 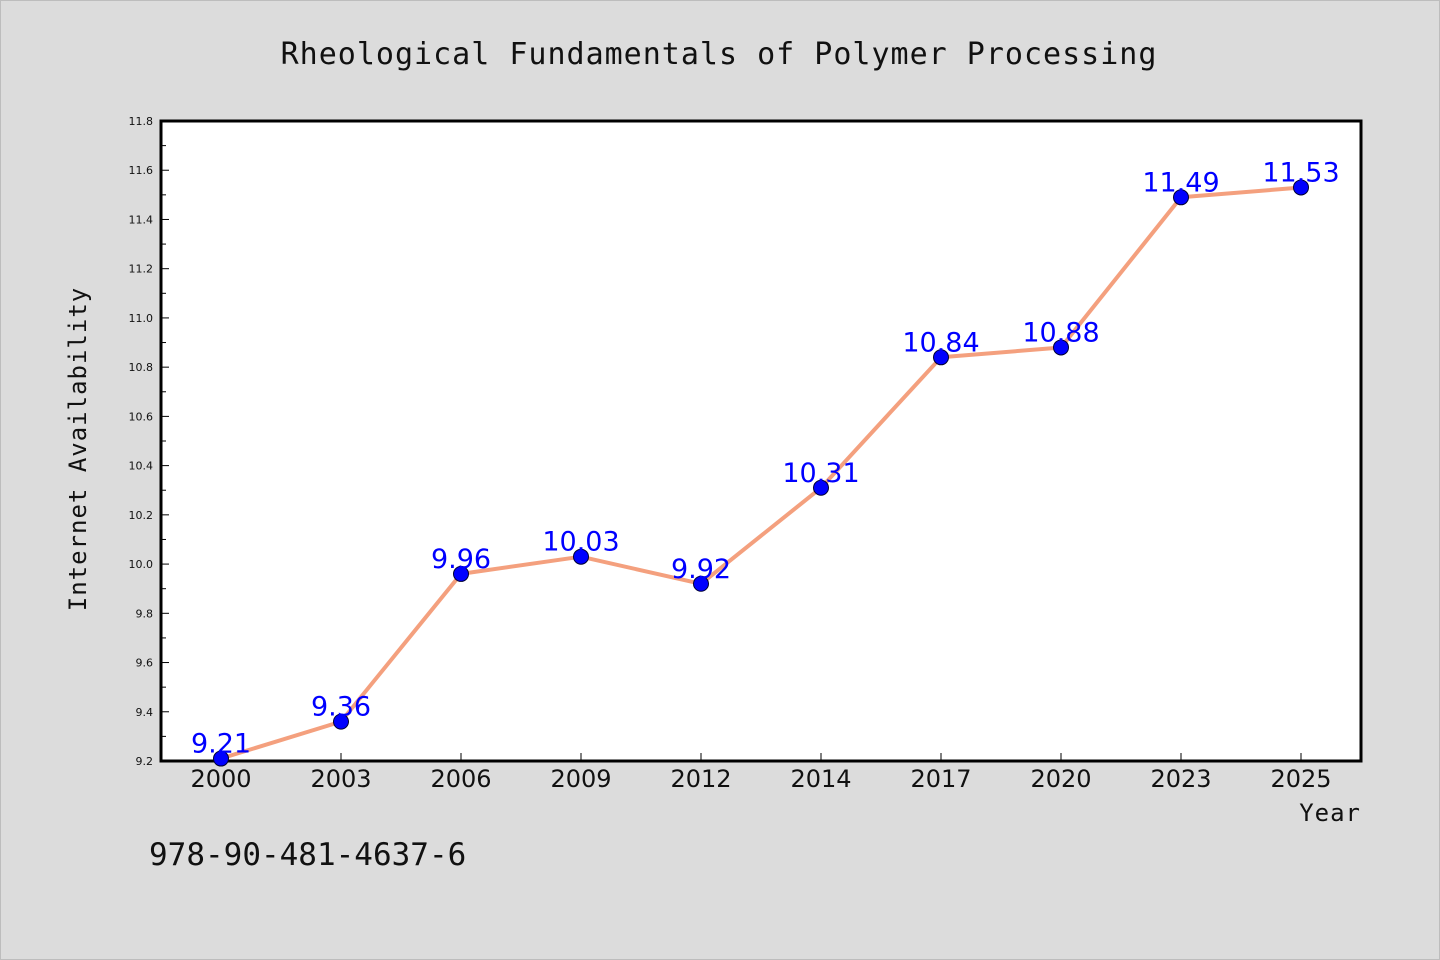 I want to click on y-axis-label: Internet Availability, so click(x=78, y=449).